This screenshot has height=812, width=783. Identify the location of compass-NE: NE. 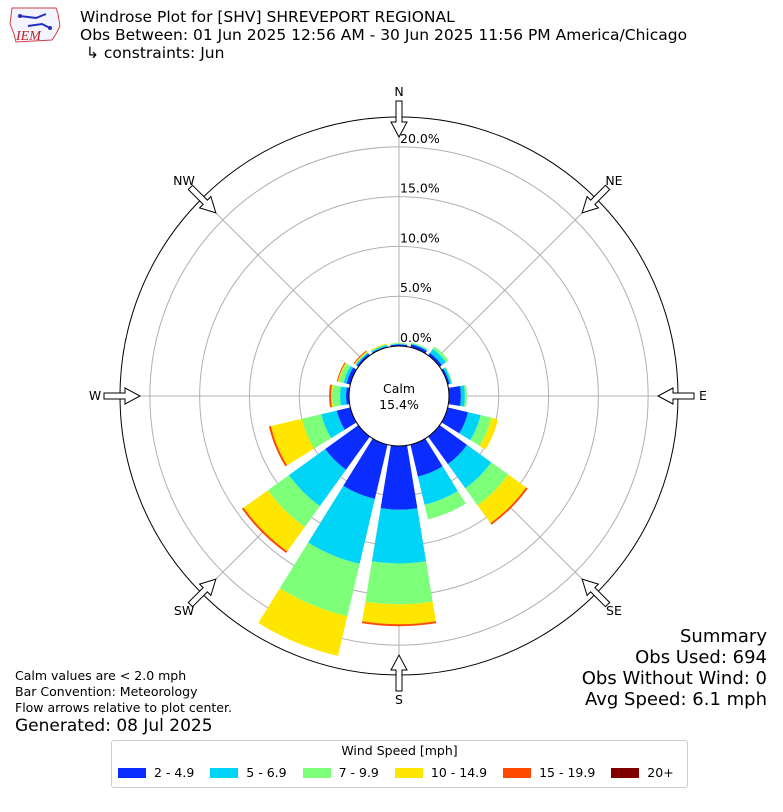
(613, 180).